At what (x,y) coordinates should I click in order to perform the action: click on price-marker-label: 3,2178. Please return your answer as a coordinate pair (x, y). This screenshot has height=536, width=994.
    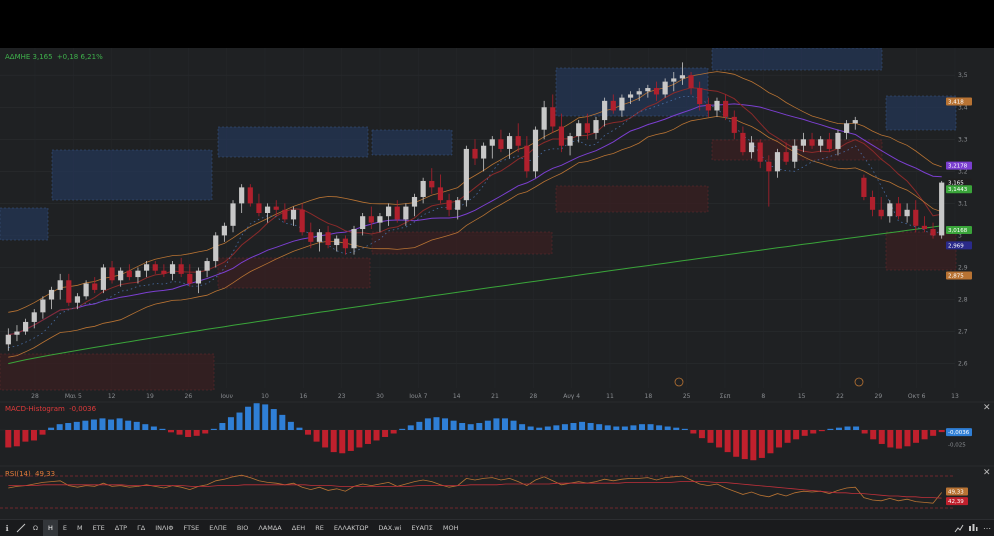
    Looking at the image, I should click on (958, 167).